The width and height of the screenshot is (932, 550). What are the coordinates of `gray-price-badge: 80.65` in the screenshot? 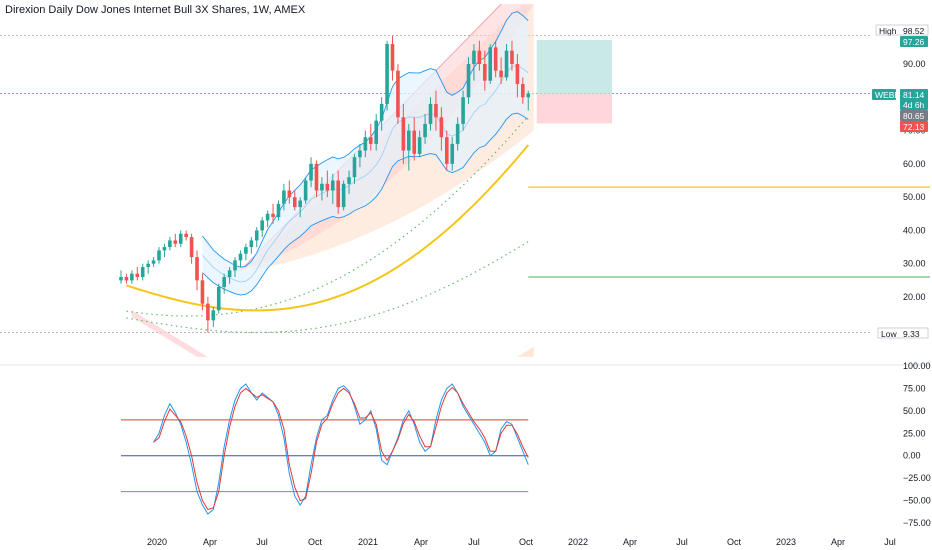 It's located at (914, 115).